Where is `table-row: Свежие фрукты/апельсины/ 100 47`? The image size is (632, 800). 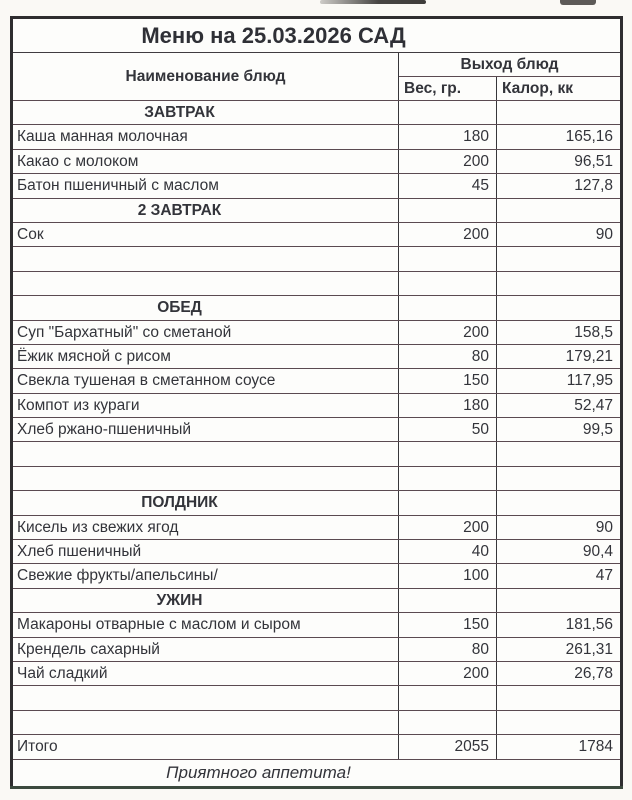 table-row: Свежие фрукты/апельсины/ 100 47 is located at coordinates (317, 576).